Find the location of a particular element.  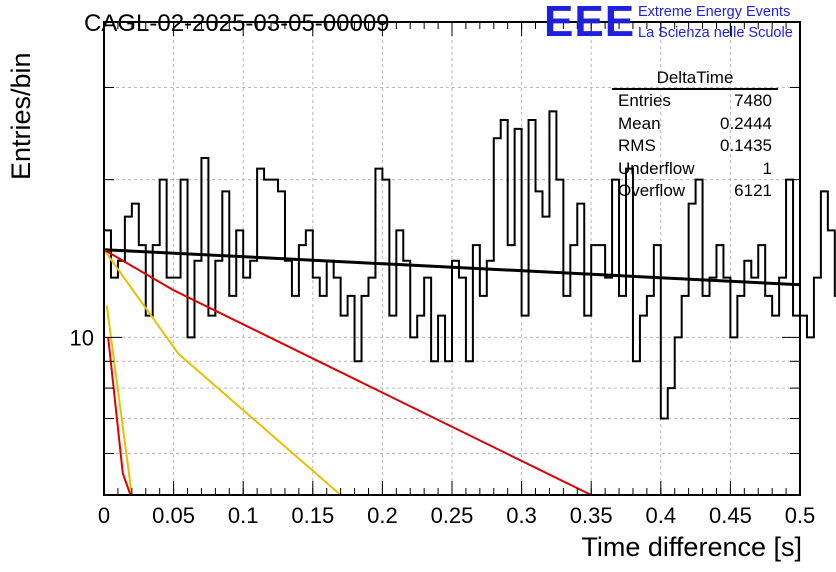

x-tick-label: 0.05 is located at coordinates (173, 515).